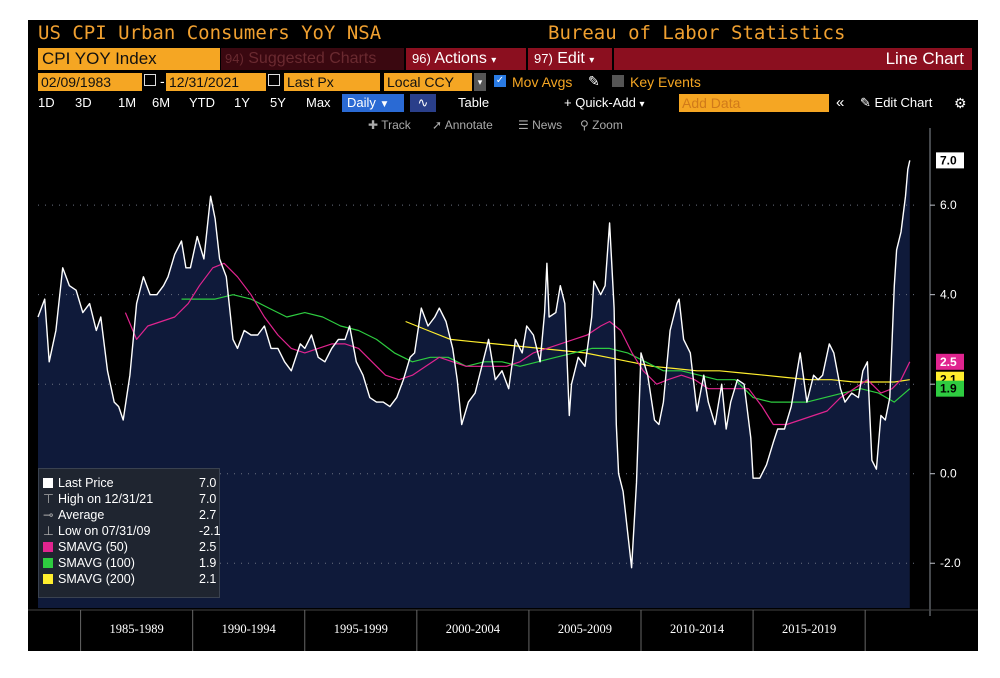 The width and height of the screenshot is (1000, 678). I want to click on frequency-label: Daily, so click(361, 102).